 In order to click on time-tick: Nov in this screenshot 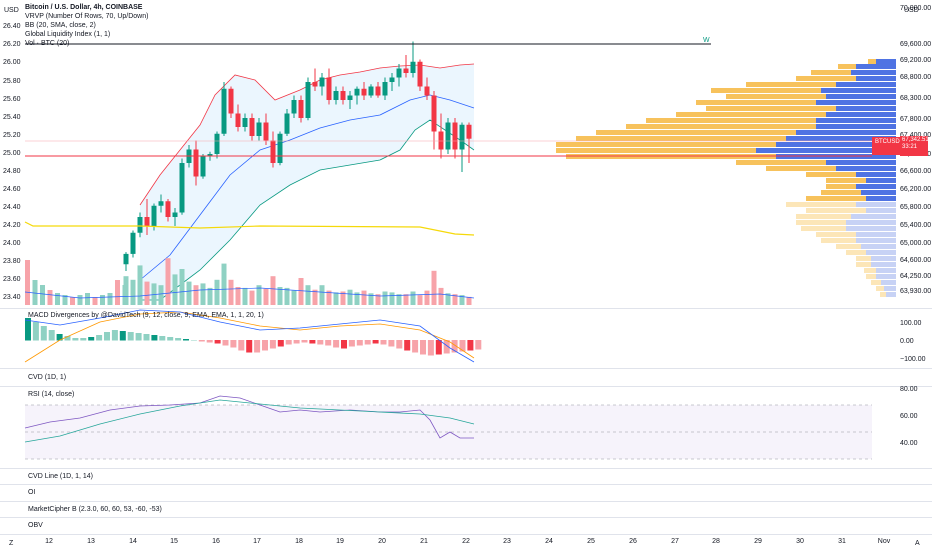, I will do `click(884, 541)`.